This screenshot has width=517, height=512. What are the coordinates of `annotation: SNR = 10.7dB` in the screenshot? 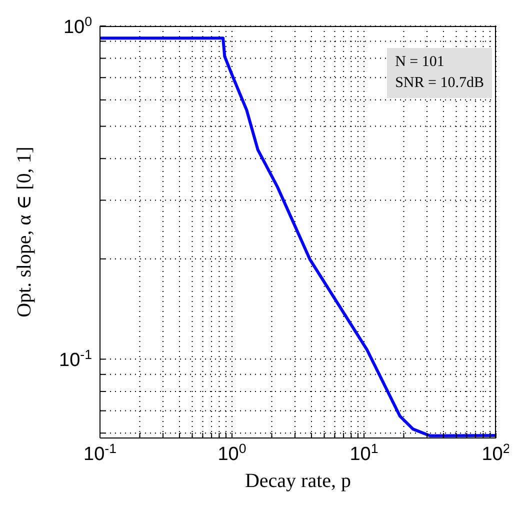 It's located at (439, 83).